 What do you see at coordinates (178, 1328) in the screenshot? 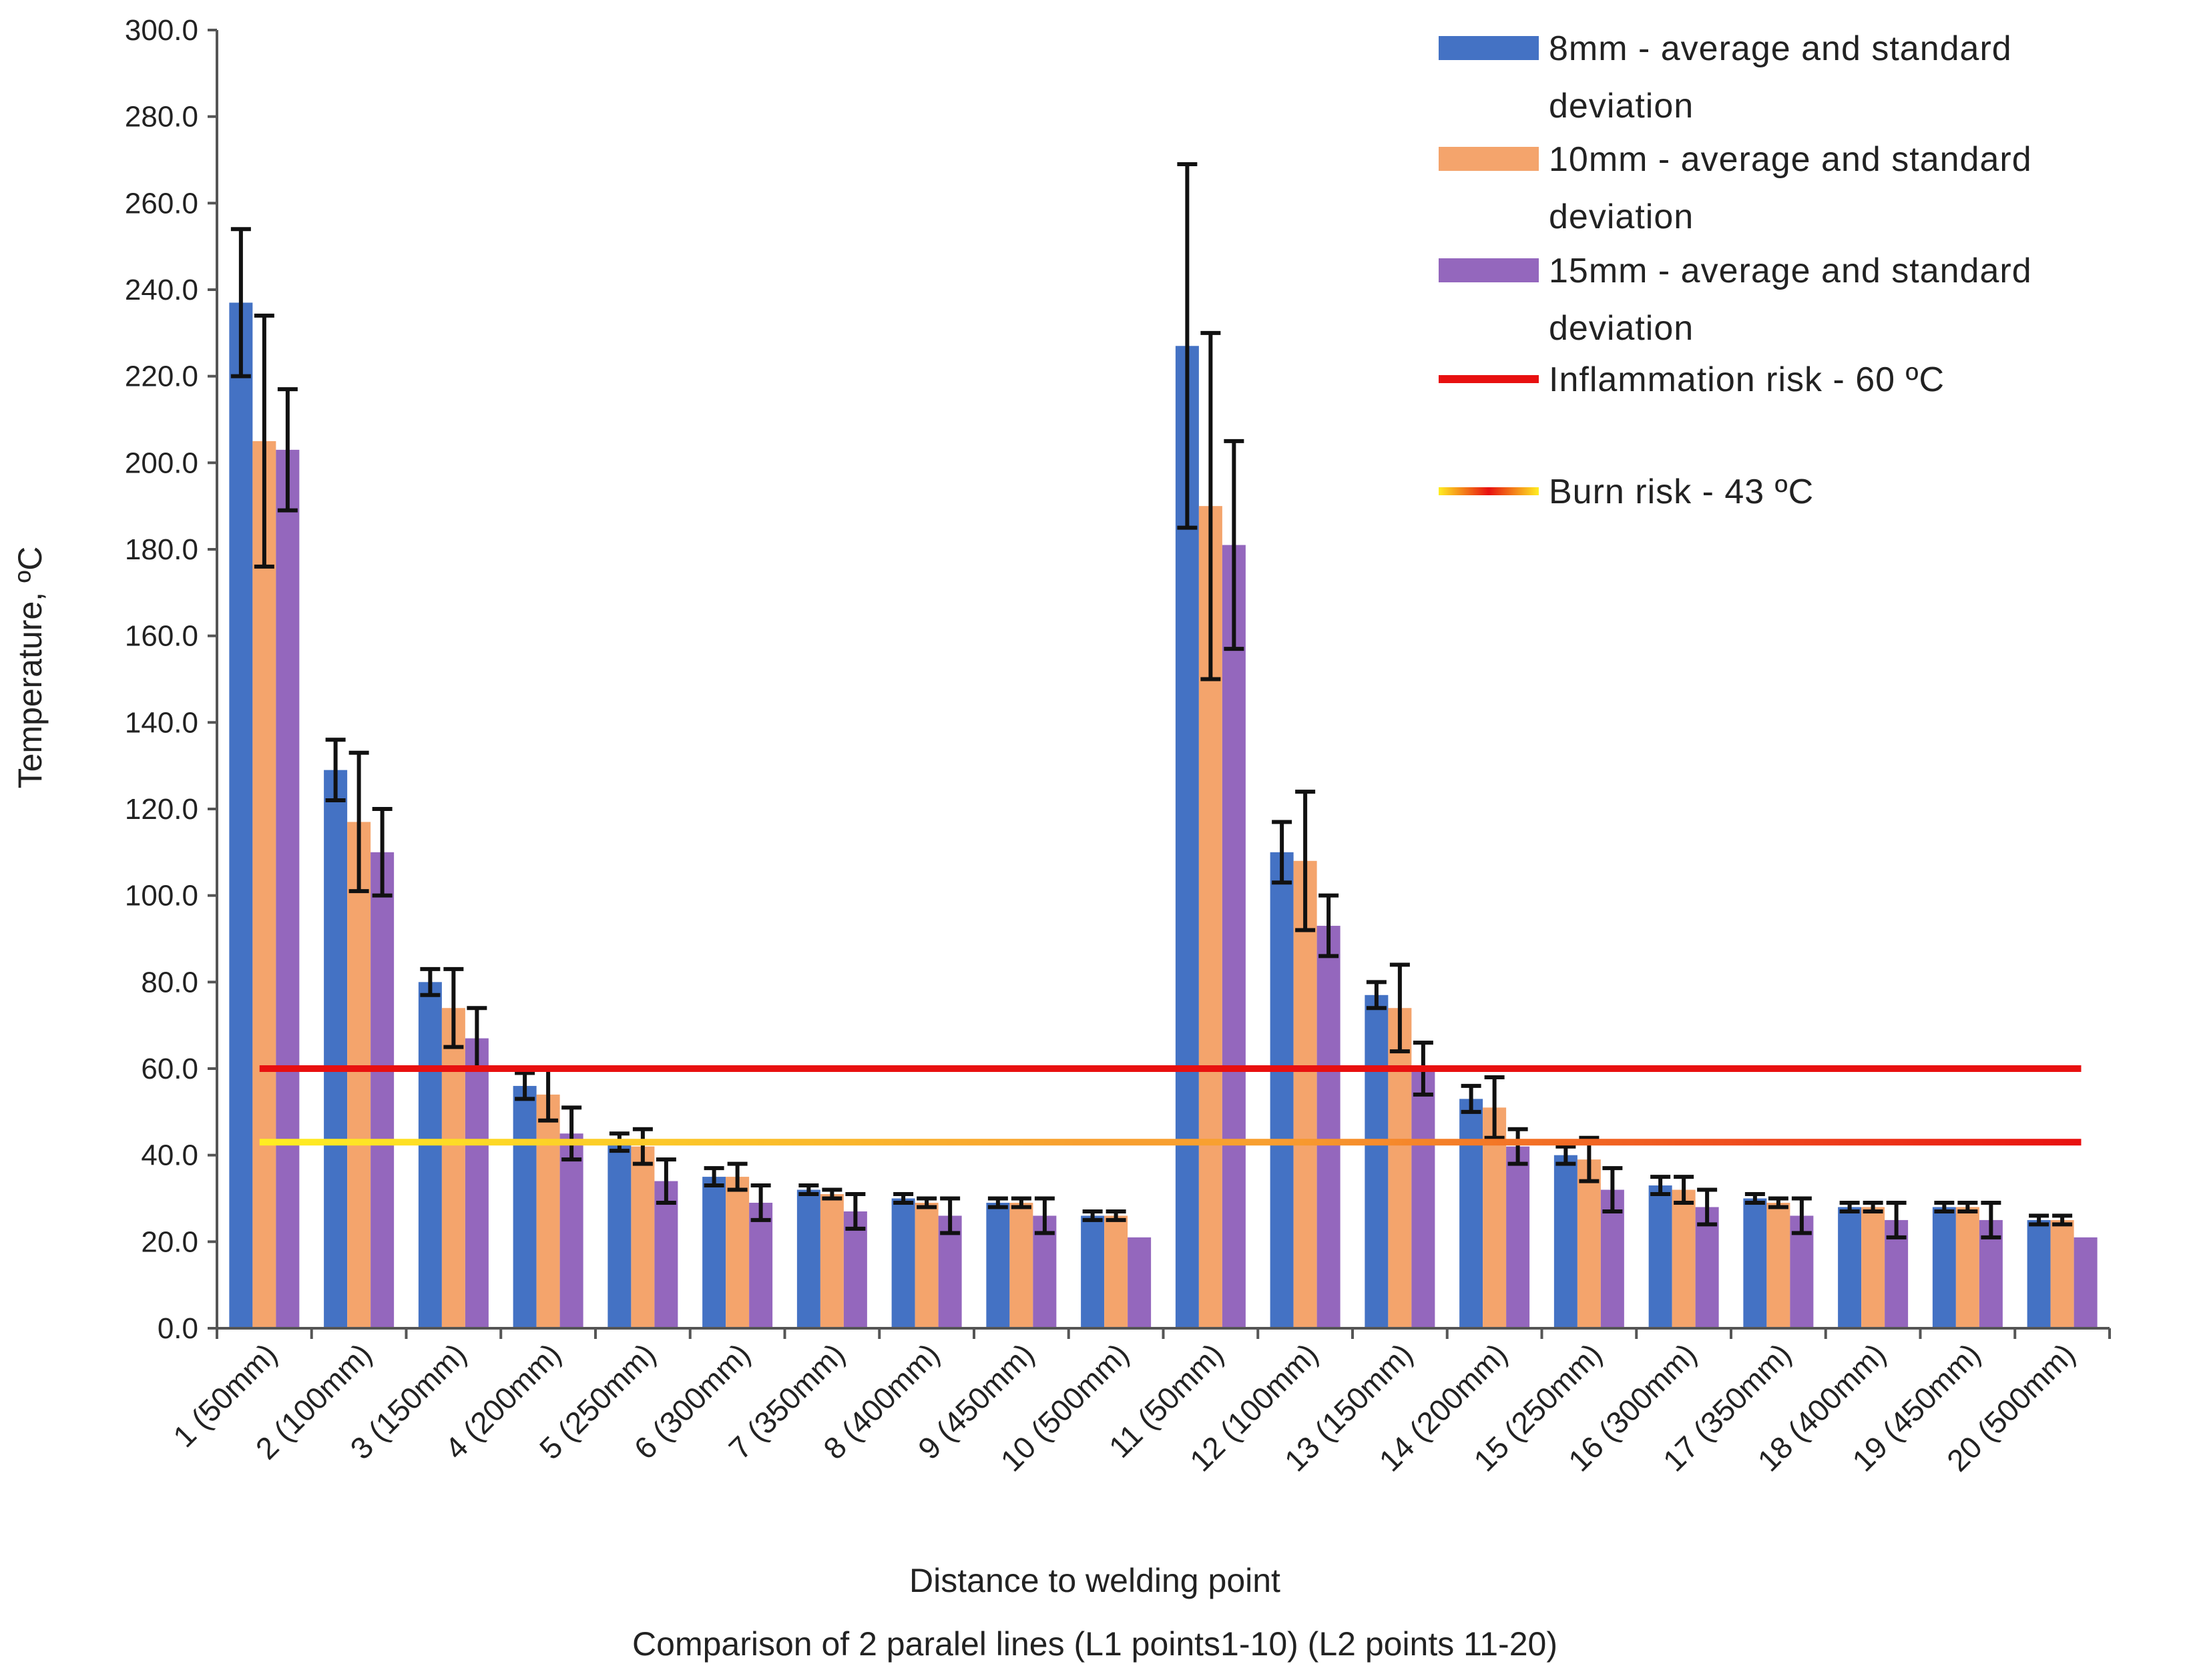
I see `y-tick-label: 0.0` at bounding box center [178, 1328].